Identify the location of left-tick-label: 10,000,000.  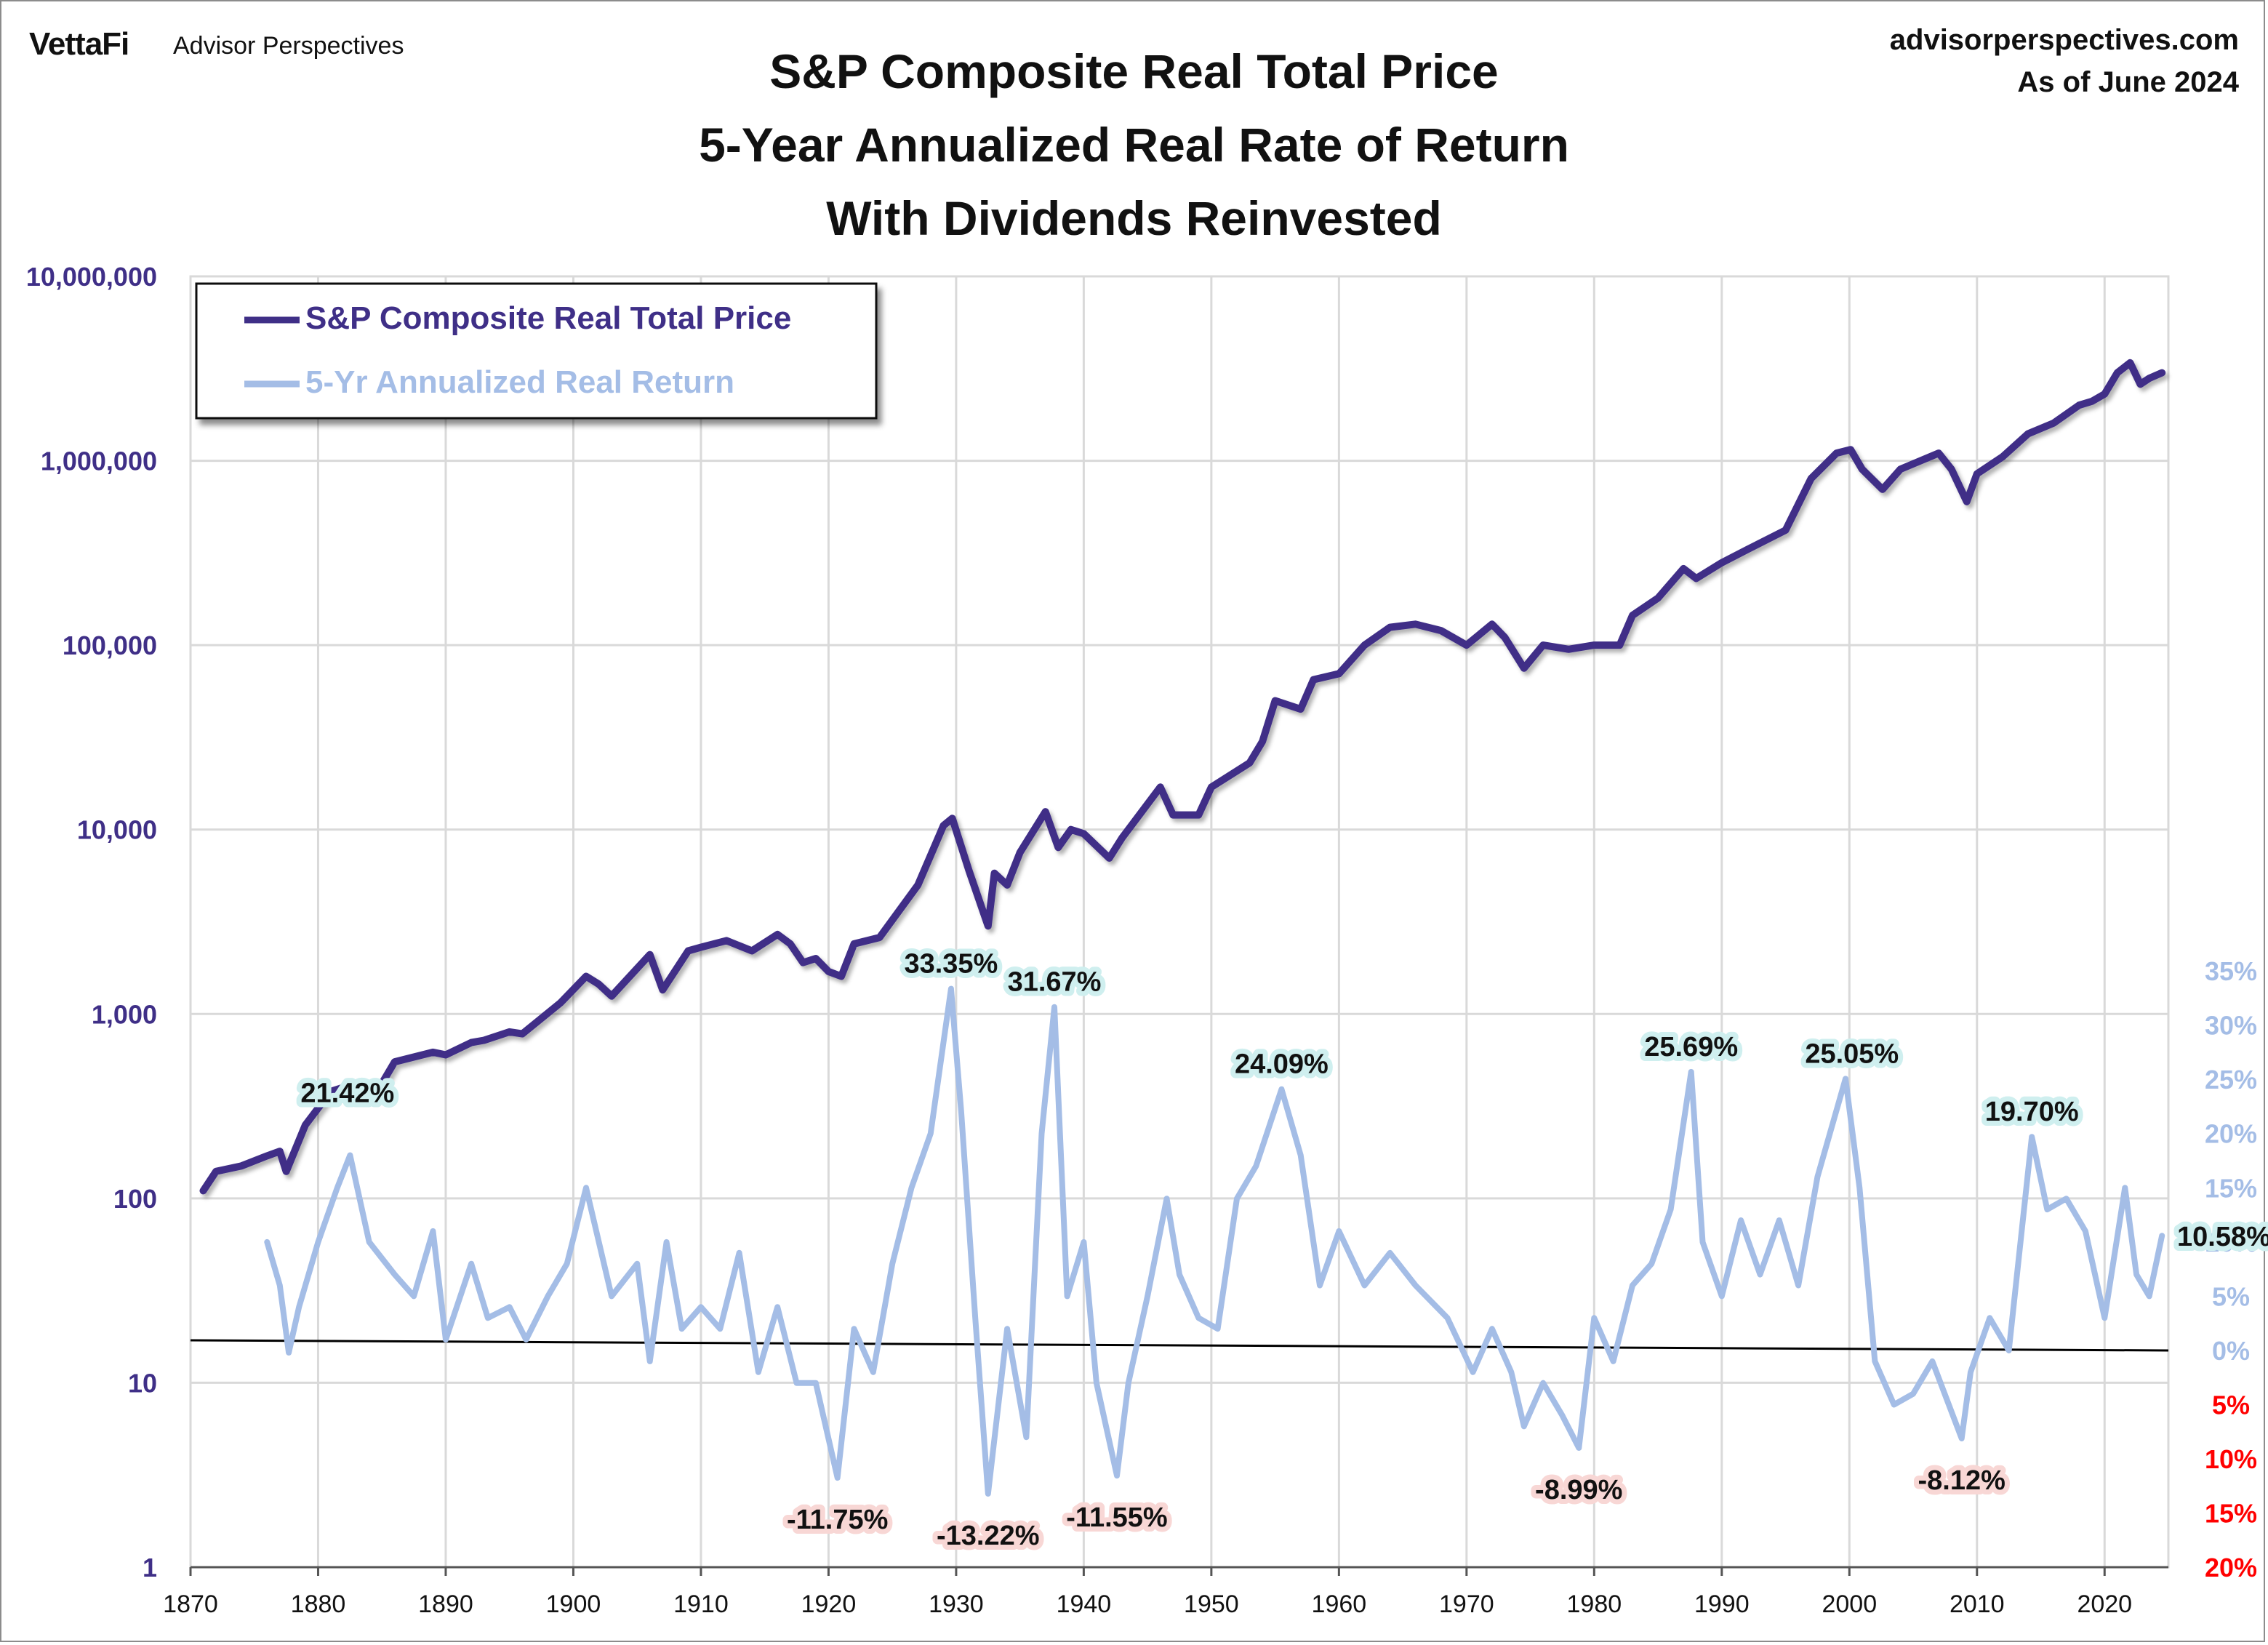
(91, 277).